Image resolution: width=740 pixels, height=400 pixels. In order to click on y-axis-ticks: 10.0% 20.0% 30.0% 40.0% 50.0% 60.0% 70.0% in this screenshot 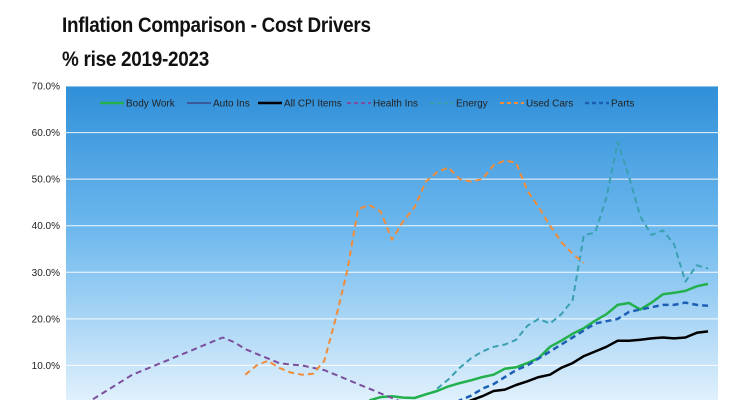, I will do `click(46, 227)`.